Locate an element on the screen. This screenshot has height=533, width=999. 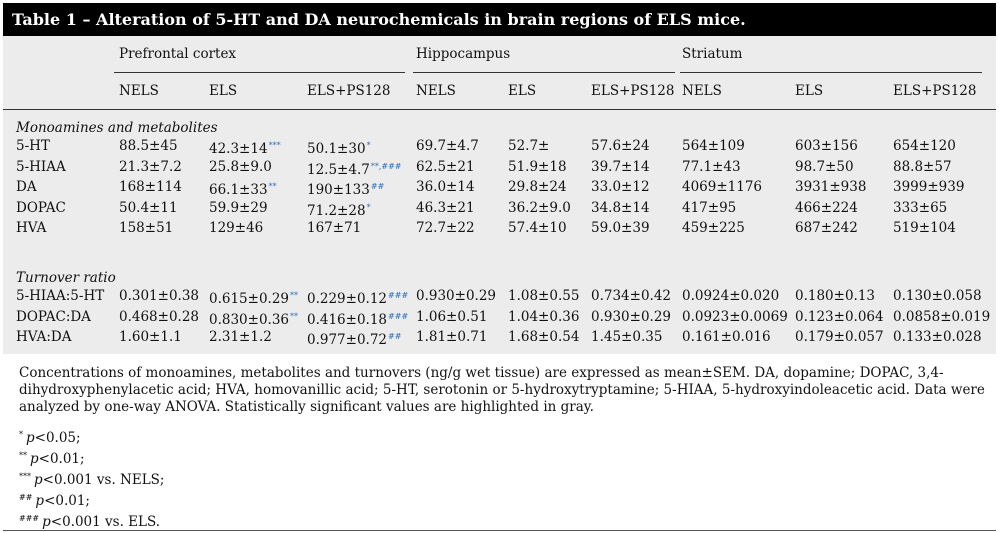
cell-value: 50.1±30 is located at coordinates (336, 149).